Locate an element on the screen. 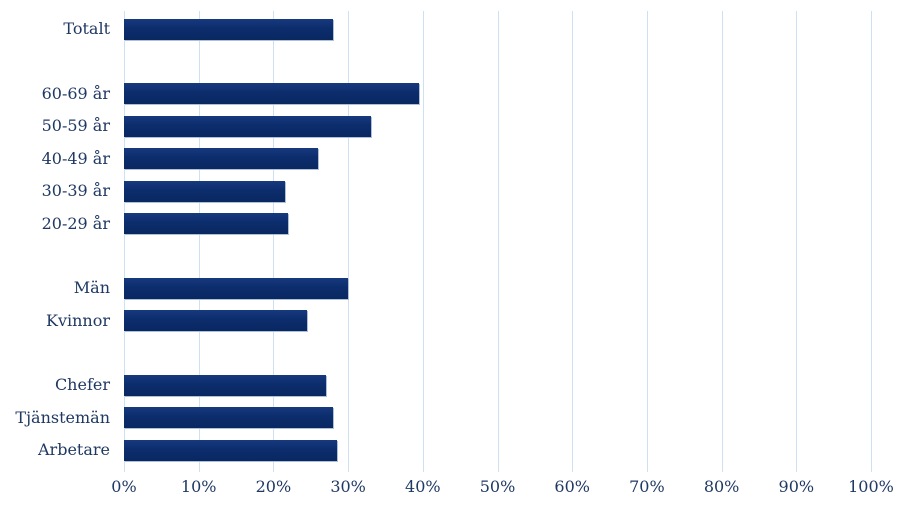  x-tick-label: 70% is located at coordinates (647, 486).